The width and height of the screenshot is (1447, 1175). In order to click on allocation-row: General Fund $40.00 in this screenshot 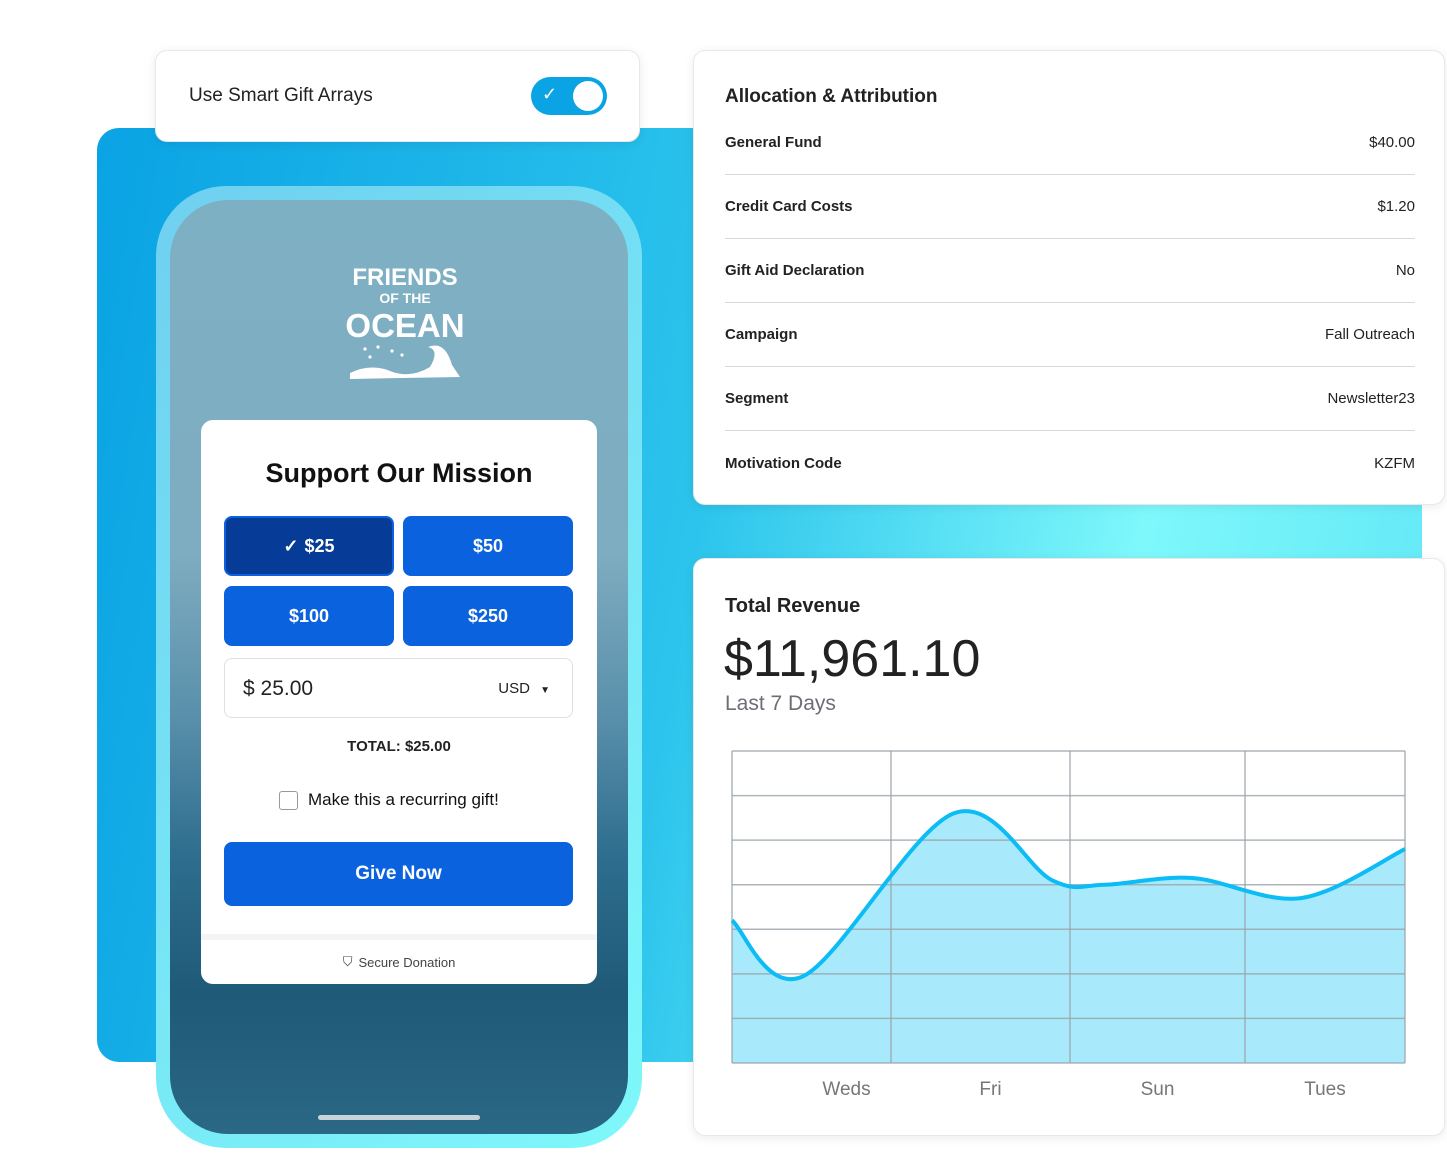, I will do `click(1070, 143)`.